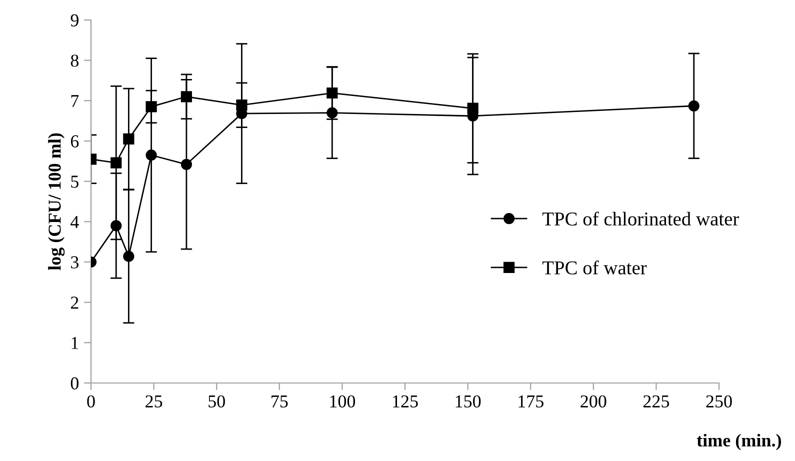  What do you see at coordinates (91, 401) in the screenshot?
I see `x-tick-label: 0` at bounding box center [91, 401].